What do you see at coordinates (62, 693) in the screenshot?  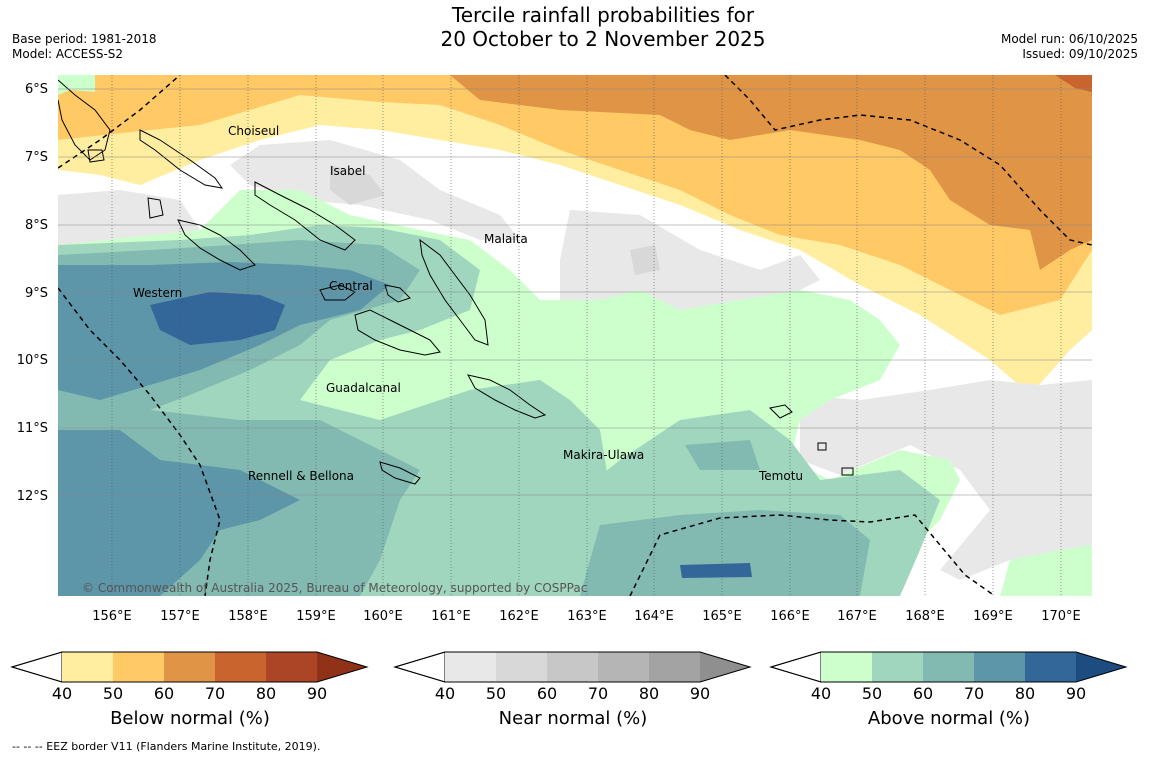 I see `colorbar-below-tick-40: 40` at bounding box center [62, 693].